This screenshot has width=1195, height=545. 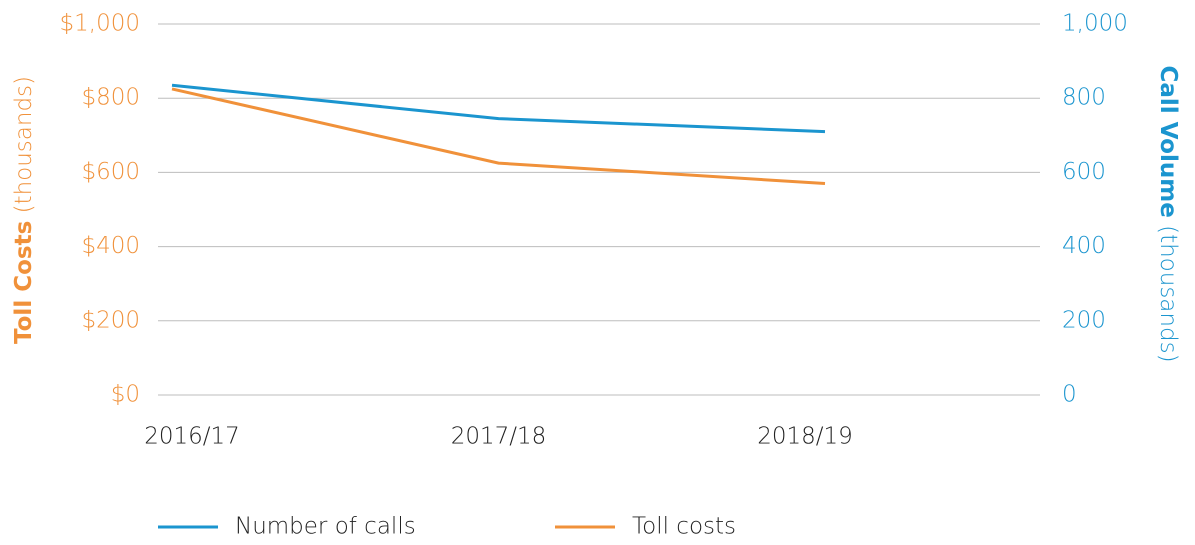 I want to click on y2-tick-label: 800, so click(x=1084, y=98).